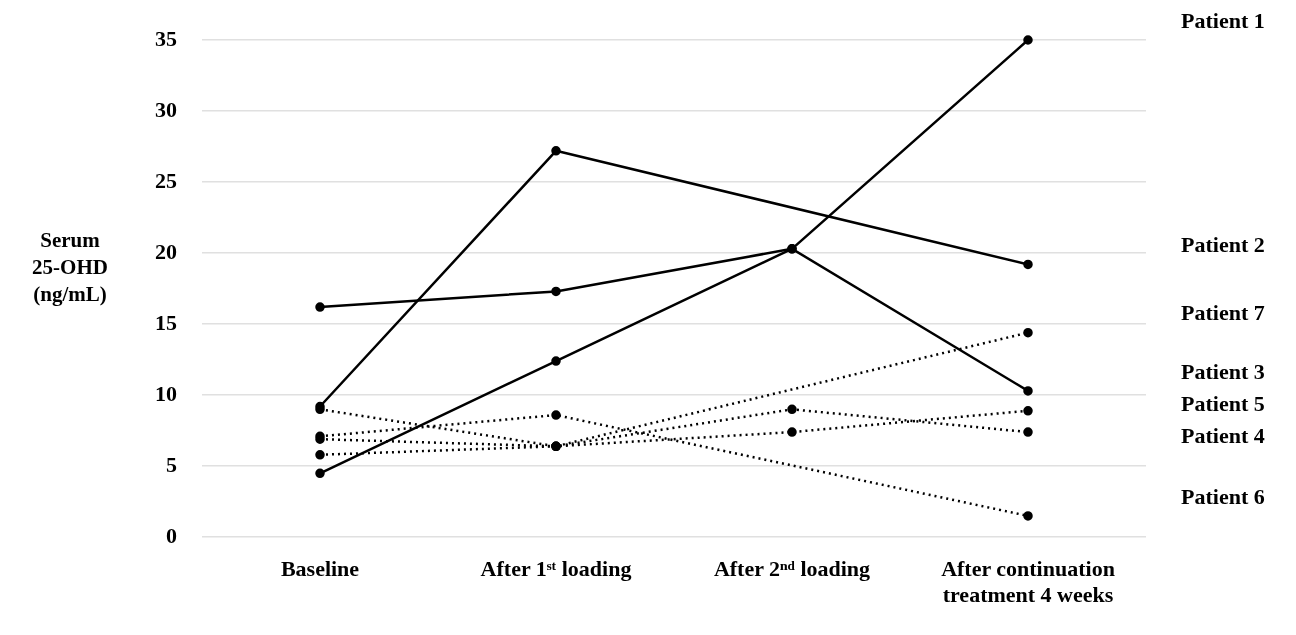  What do you see at coordinates (1223, 20) in the screenshot?
I see `text: Patient 1` at bounding box center [1223, 20].